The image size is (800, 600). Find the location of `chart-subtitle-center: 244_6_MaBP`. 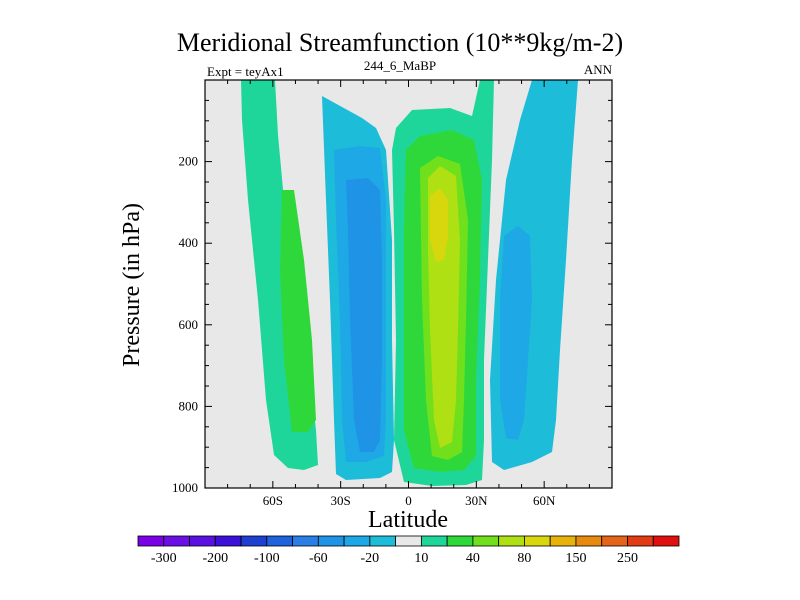

chart-subtitle-center: 244_6_MaBP is located at coordinates (400, 65).